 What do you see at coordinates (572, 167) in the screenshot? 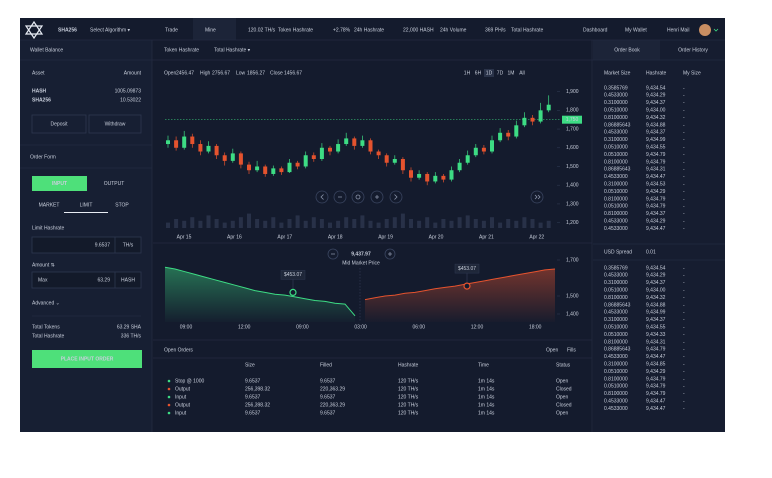
I see `y-tick-label: 1,500` at bounding box center [572, 167].